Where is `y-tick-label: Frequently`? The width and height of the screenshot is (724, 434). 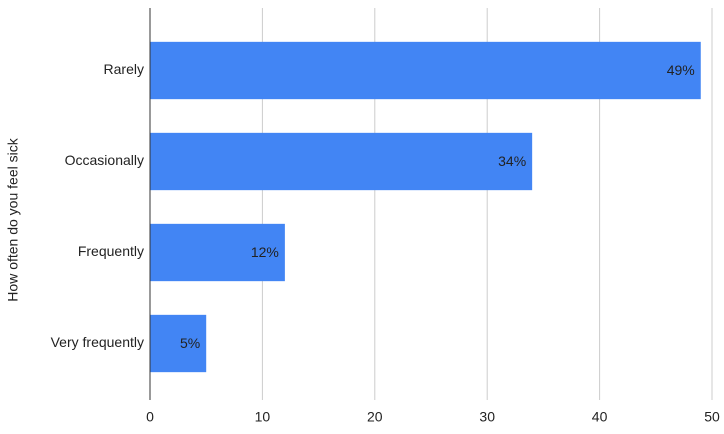
y-tick-label: Frequently is located at coordinates (111, 251).